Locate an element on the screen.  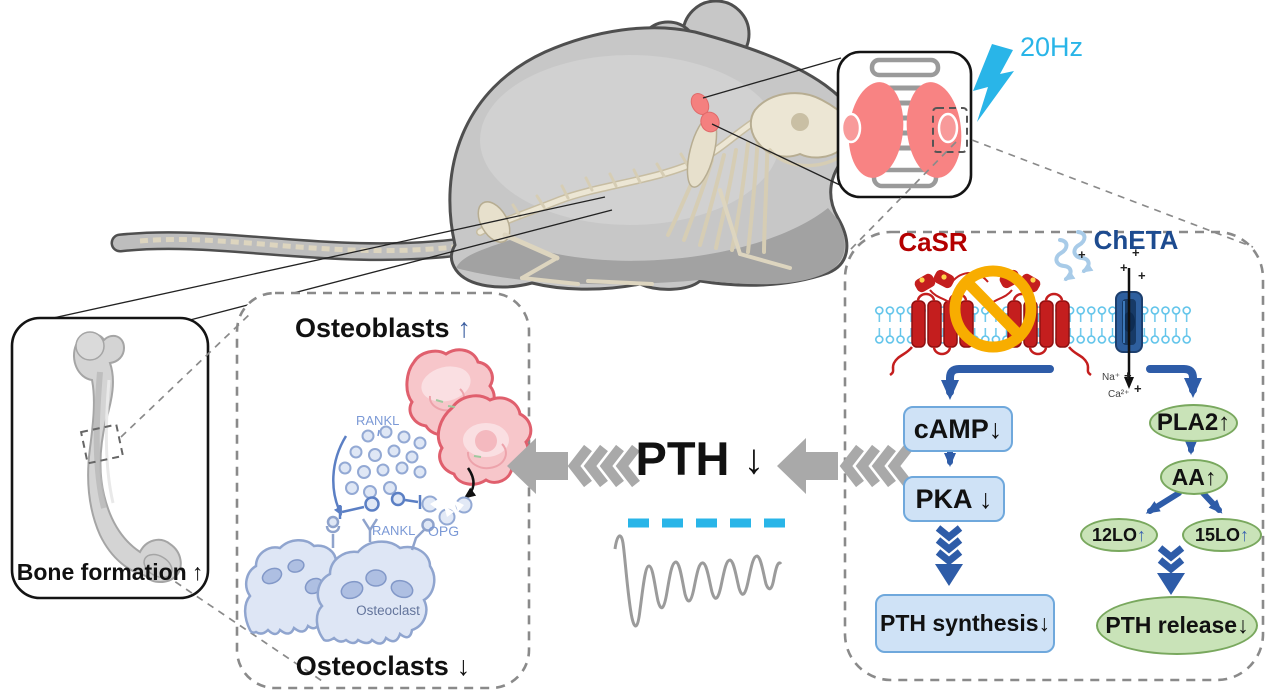
cheta-label: ChETA is located at coordinates (1136, 240).